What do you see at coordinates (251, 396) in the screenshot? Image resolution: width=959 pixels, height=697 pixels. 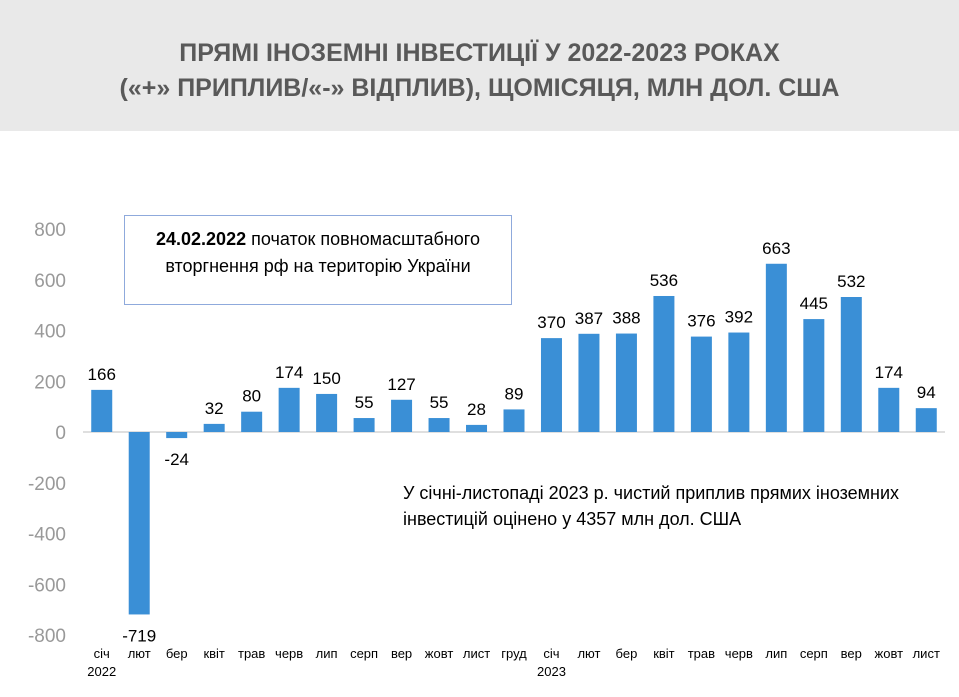 I see `data-label: 80` at bounding box center [251, 396].